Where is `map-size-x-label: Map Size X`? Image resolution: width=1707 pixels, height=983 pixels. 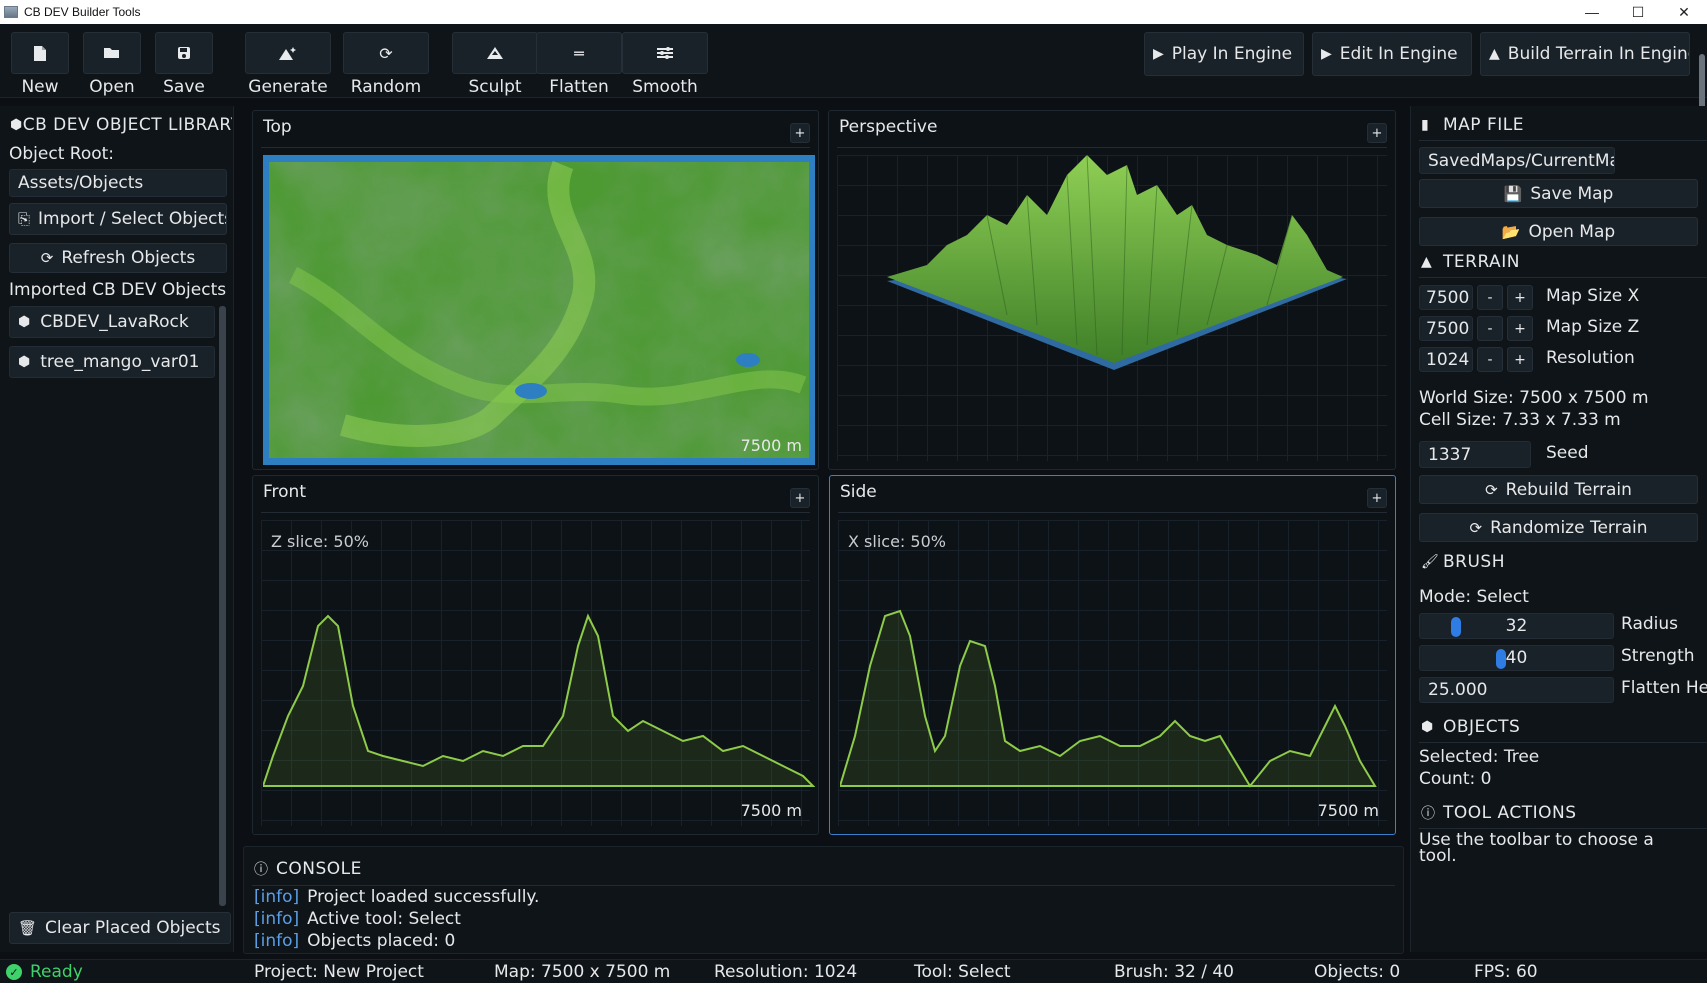 map-size-x-label: Map Size X is located at coordinates (1593, 296).